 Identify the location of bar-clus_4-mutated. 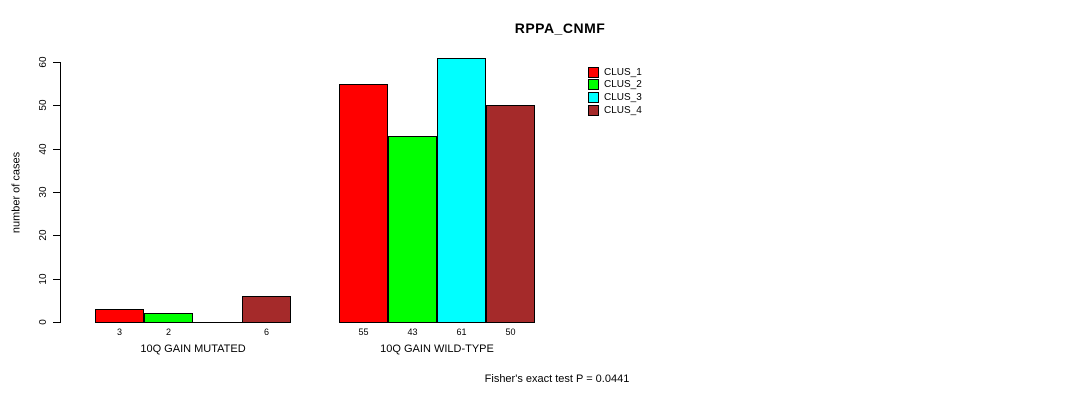
(266, 309).